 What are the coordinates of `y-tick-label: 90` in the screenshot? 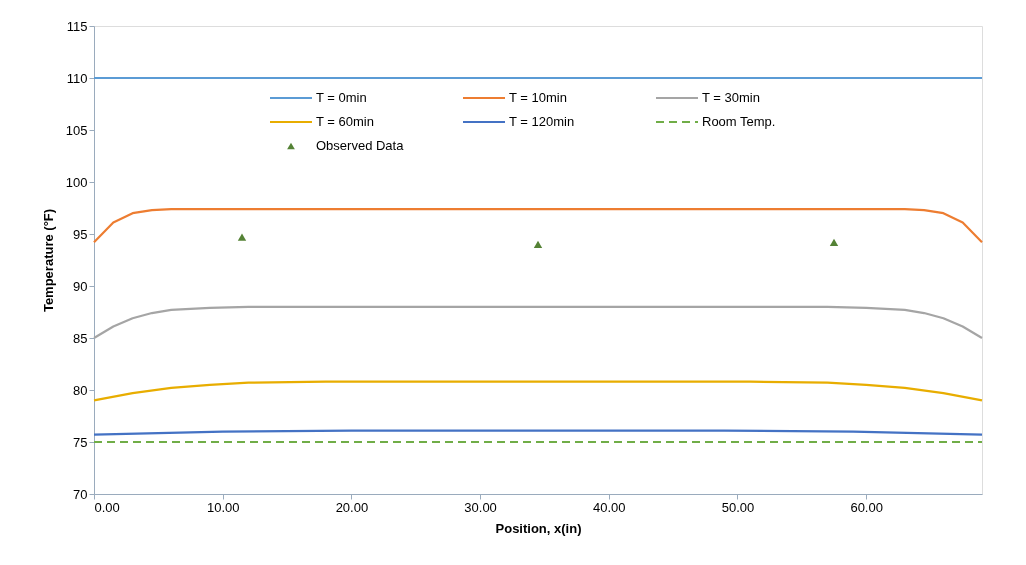 It's located at (80, 286).